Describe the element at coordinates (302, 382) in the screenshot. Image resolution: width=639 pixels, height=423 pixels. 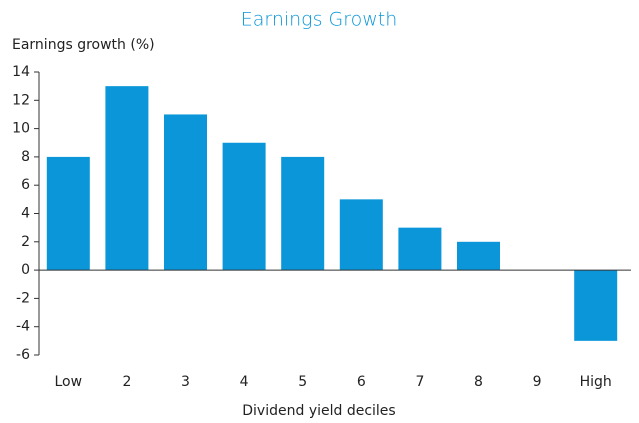
I see `x-tick-label: 5` at that location.